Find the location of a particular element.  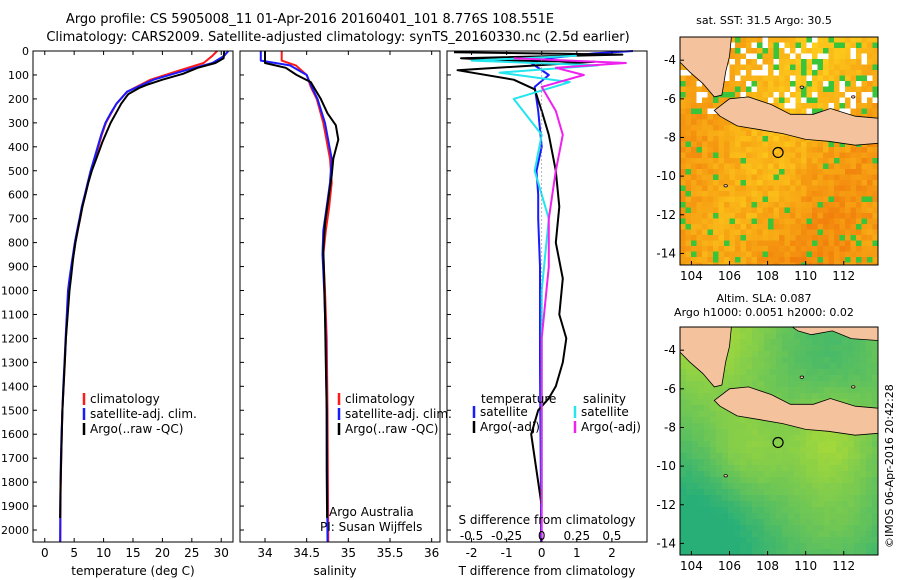

series-line-satellite-adj-clim- is located at coordinates (296, 297).